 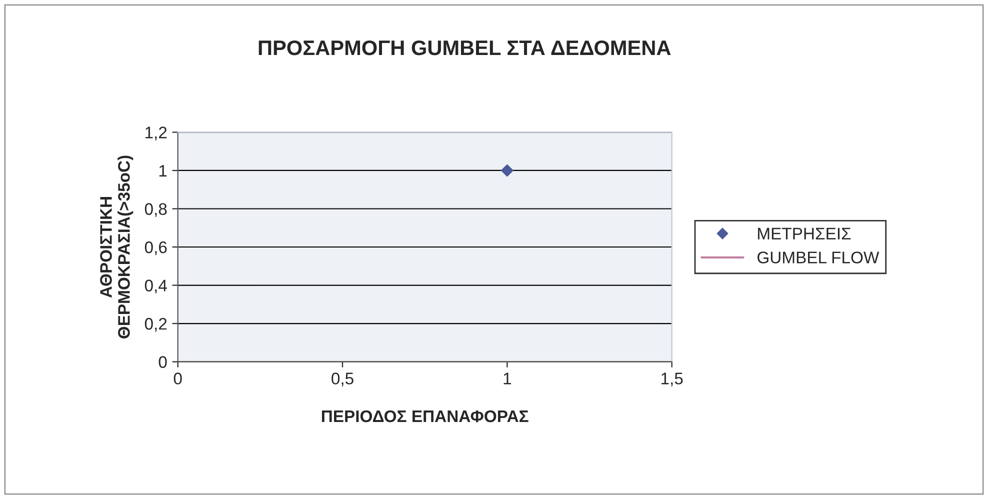 What do you see at coordinates (672, 379) in the screenshot?
I see `x-tick-label: 1,5` at bounding box center [672, 379].